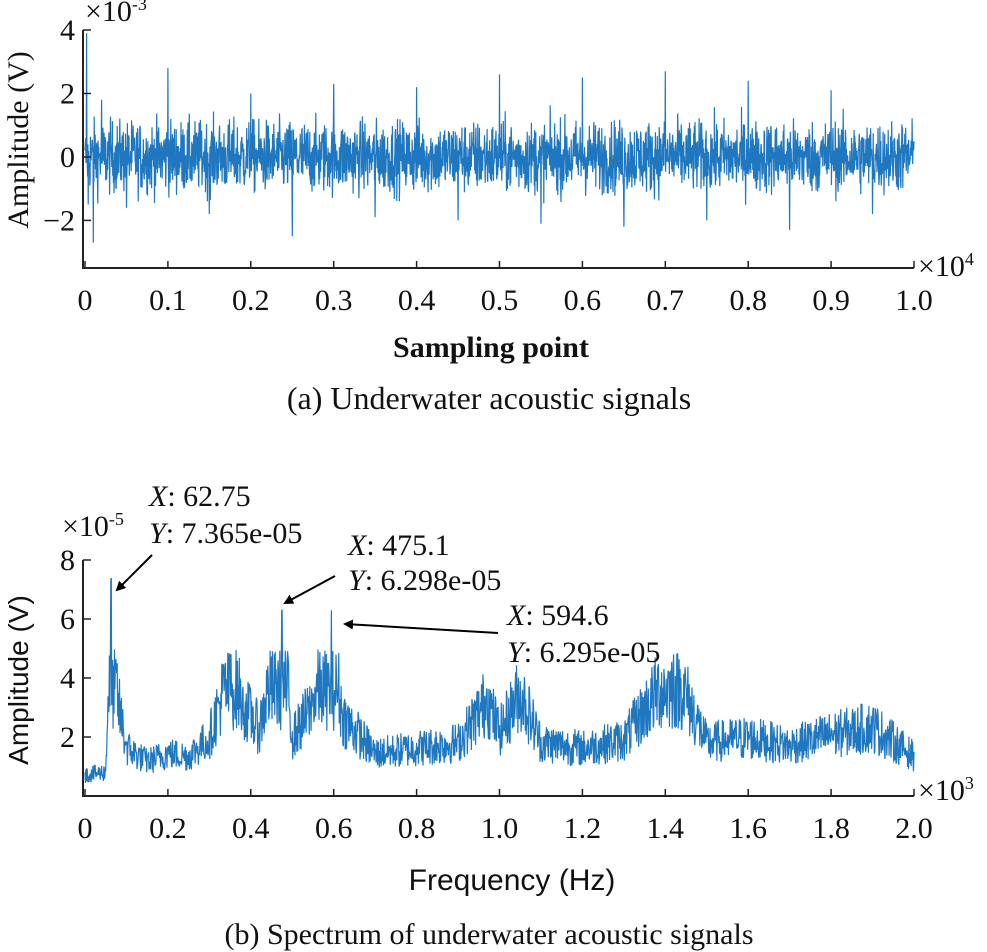 This screenshot has width=987, height=952. Describe the element at coordinates (67, 30) in the screenshot. I see `y-tick-label-a: 4` at that location.